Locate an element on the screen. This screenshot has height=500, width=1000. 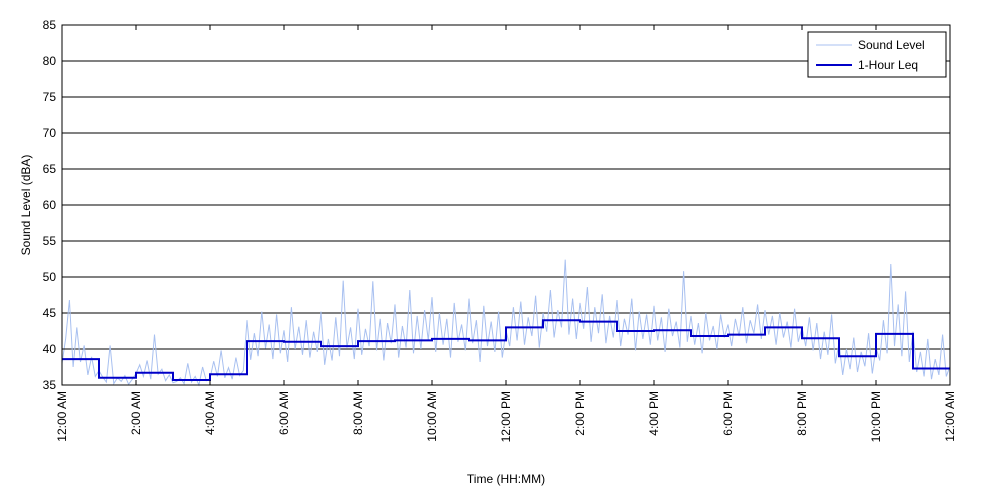
y-tick-label: 65 is located at coordinates (50, 169).